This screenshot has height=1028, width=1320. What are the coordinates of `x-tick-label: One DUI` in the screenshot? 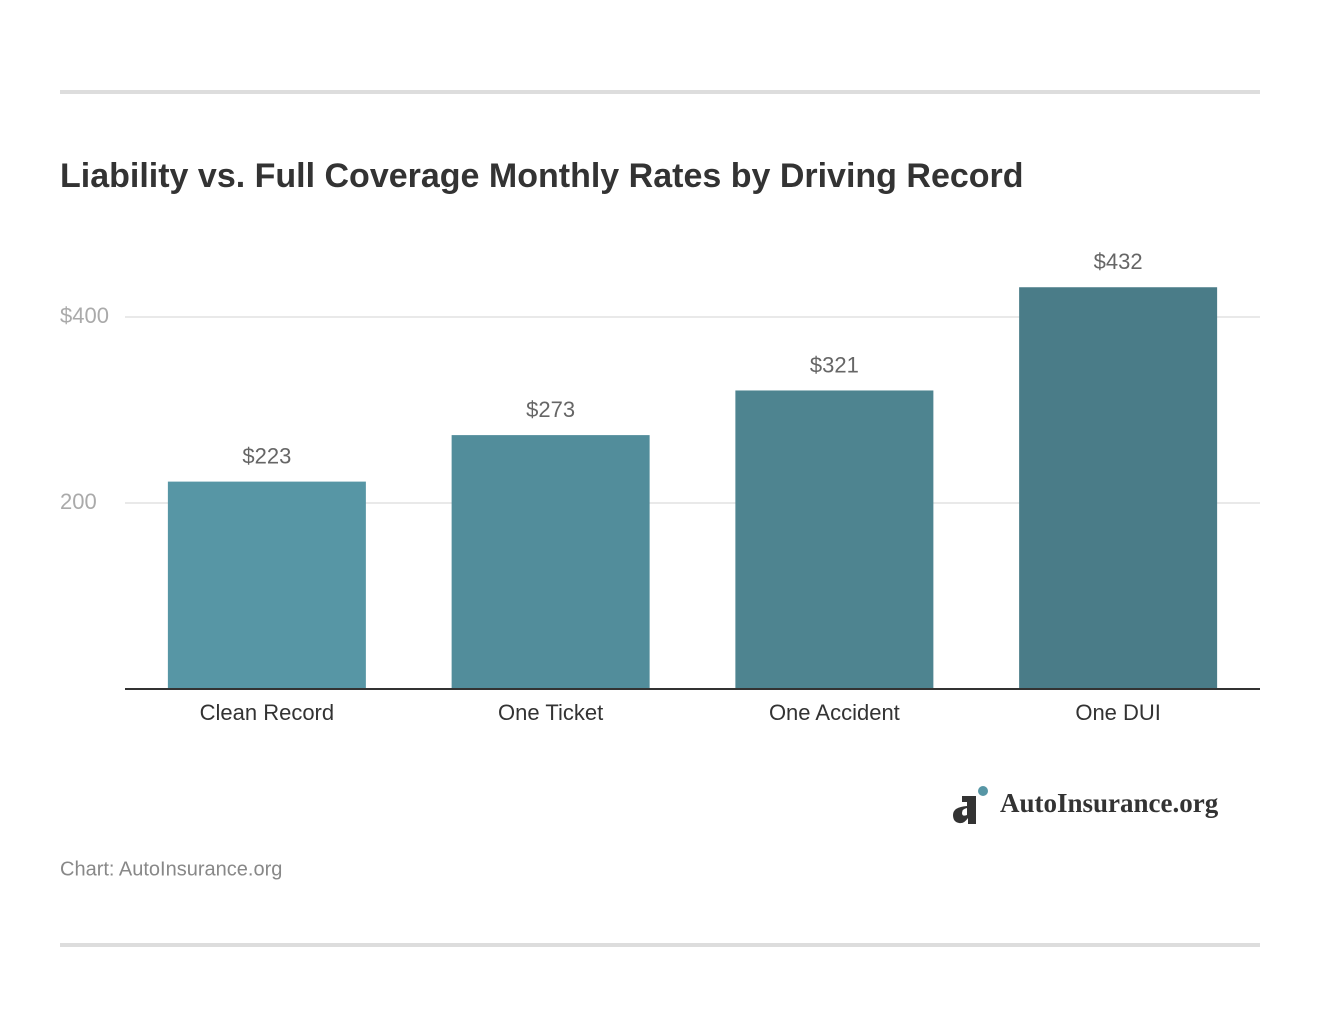 It's located at (1118, 712).